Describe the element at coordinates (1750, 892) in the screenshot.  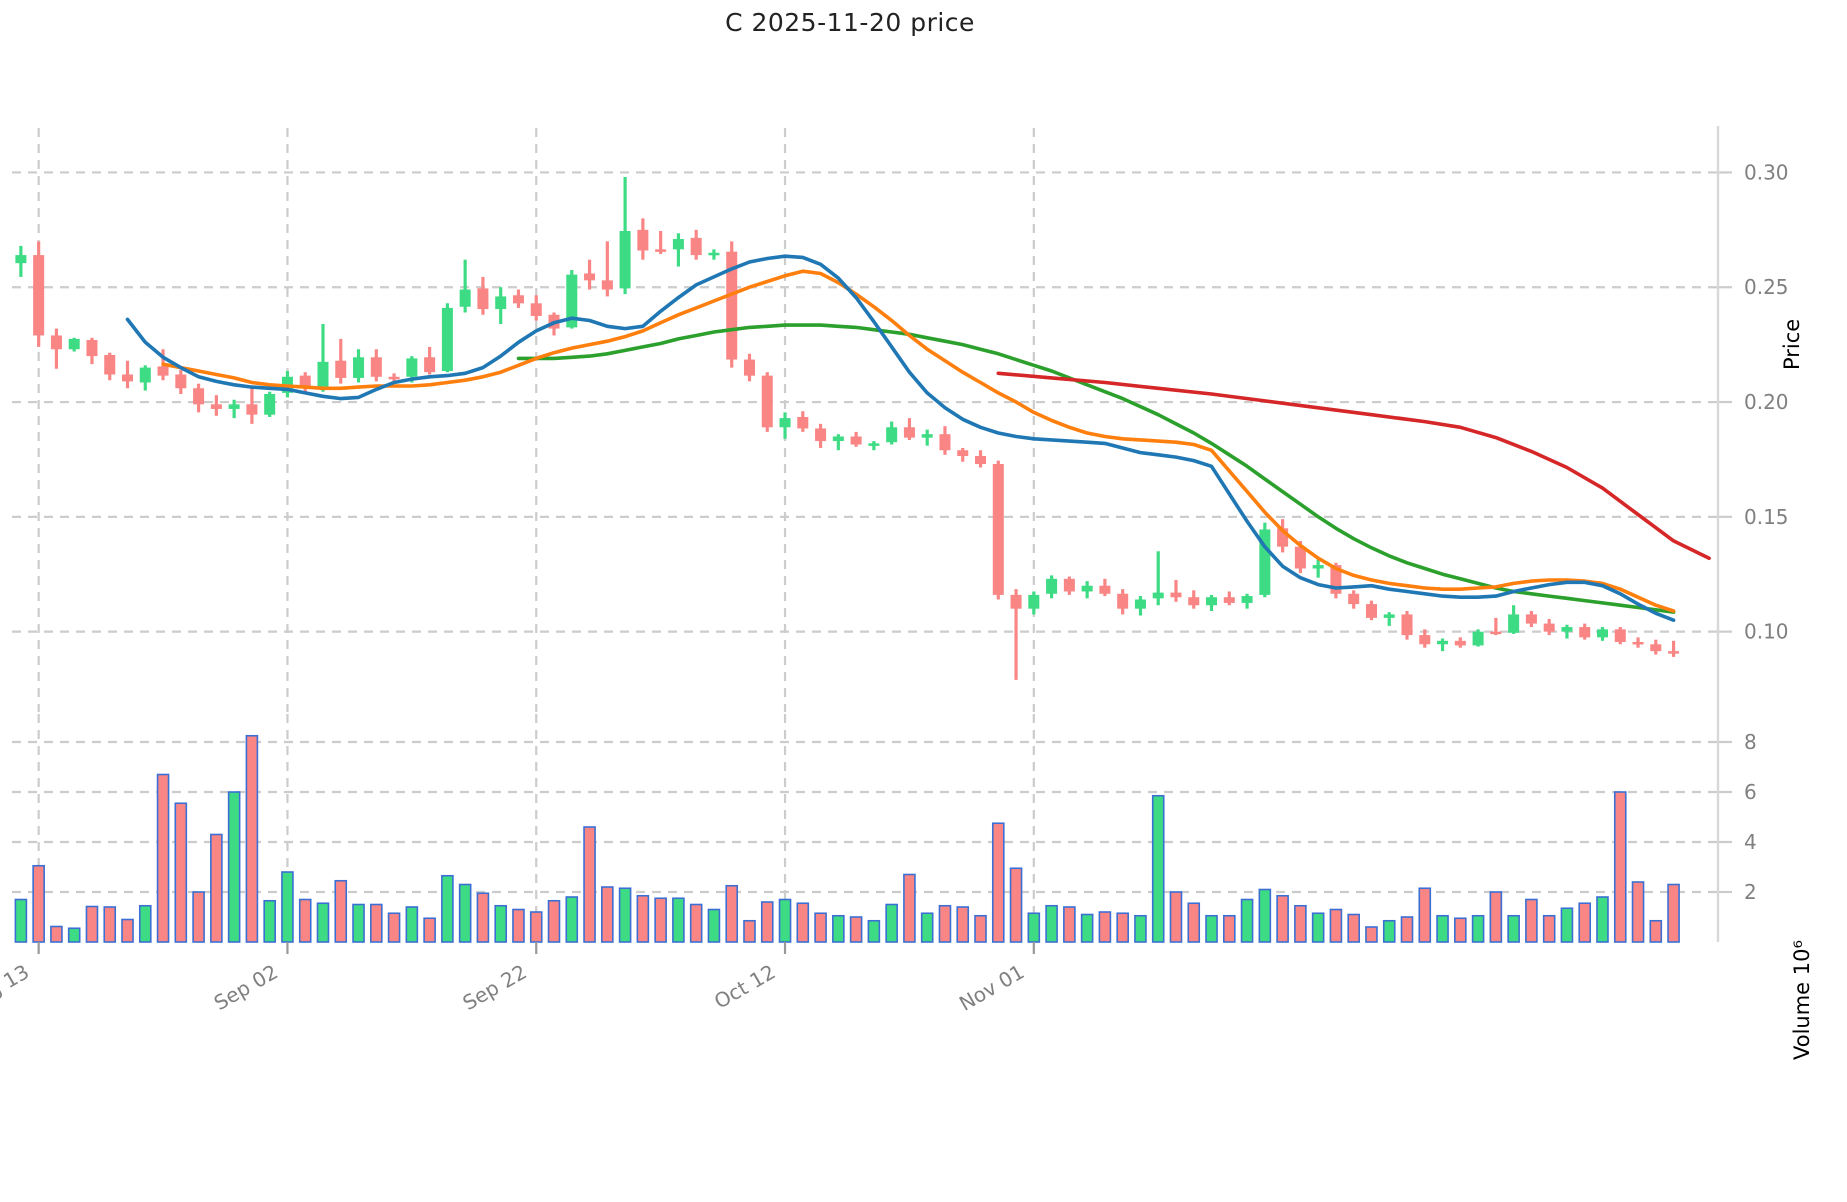
I see `volume-tick-label: 2` at that location.